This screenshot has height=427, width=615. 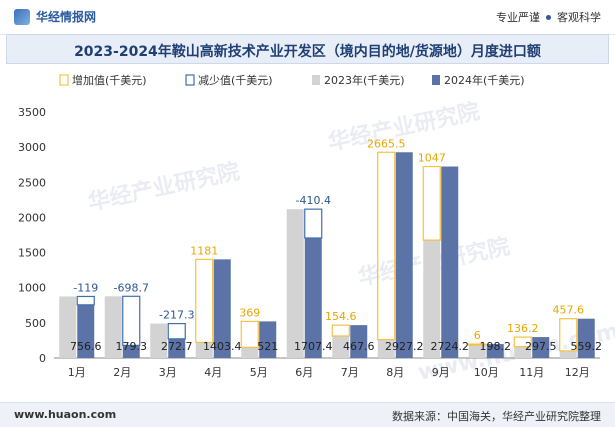 I want to click on x-tick-label: 7月, so click(x=350, y=372).